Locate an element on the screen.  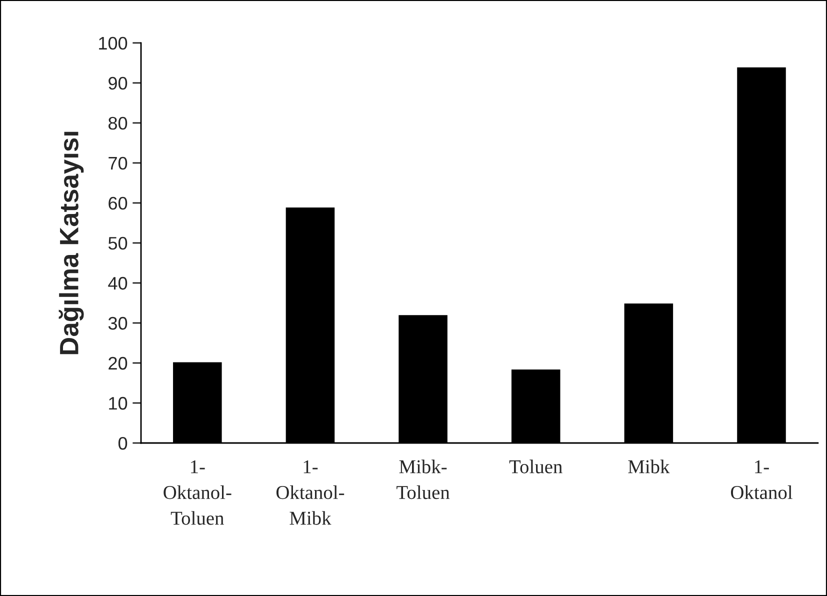
x-tick-label: Toluen is located at coordinates (535, 467).